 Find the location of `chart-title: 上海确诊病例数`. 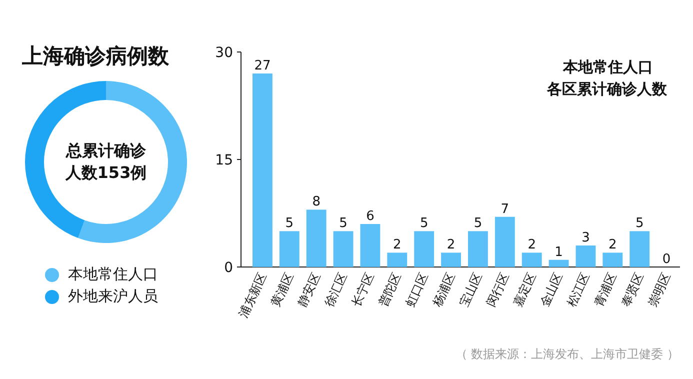

chart-title: 上海确诊病例数 is located at coordinates (95, 56).